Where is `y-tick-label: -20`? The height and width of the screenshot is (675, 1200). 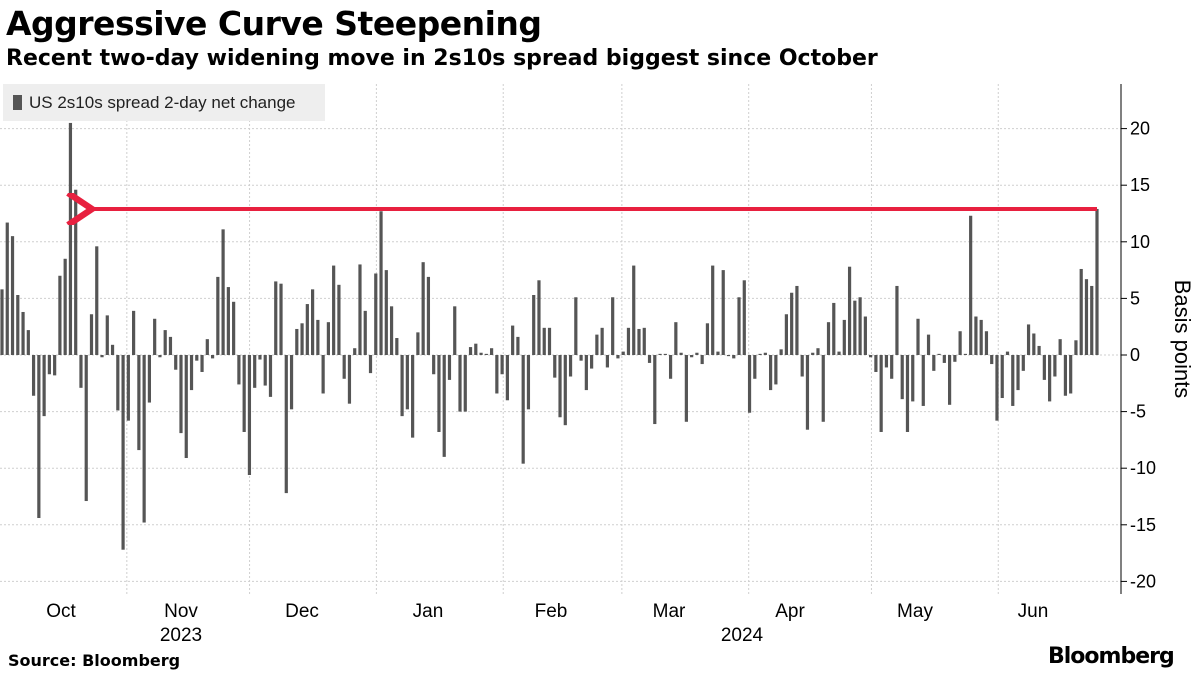 y-tick-label: -20 is located at coordinates (1143, 581).